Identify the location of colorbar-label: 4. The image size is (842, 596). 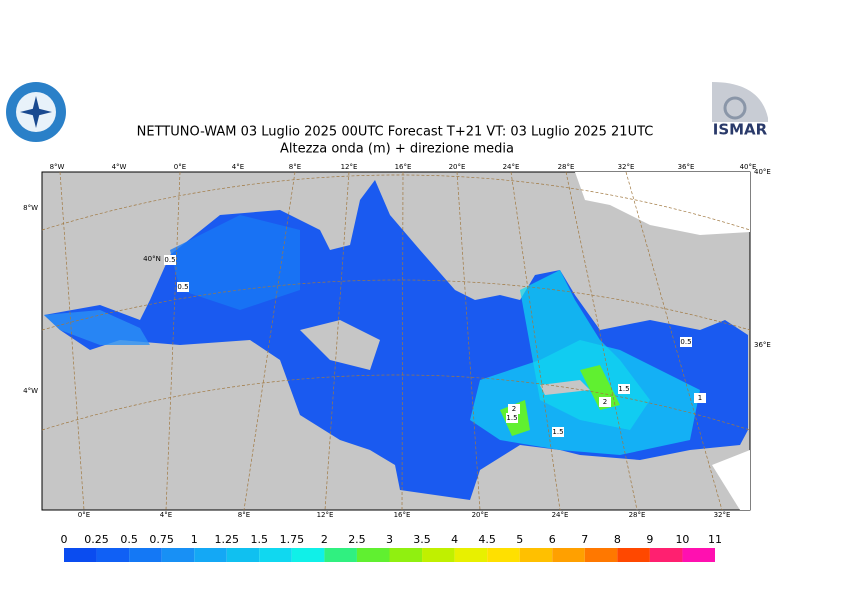
(454, 539).